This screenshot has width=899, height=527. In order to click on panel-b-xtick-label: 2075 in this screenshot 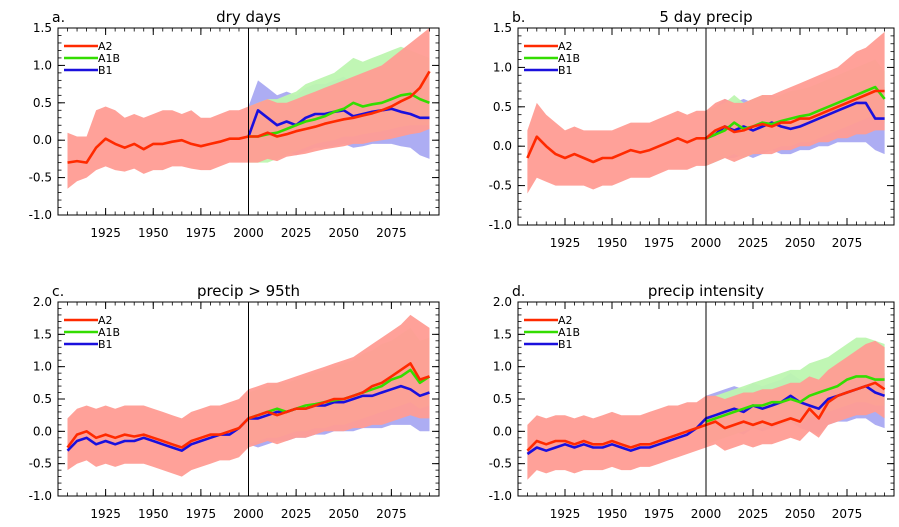, I will do `click(847, 243)`.